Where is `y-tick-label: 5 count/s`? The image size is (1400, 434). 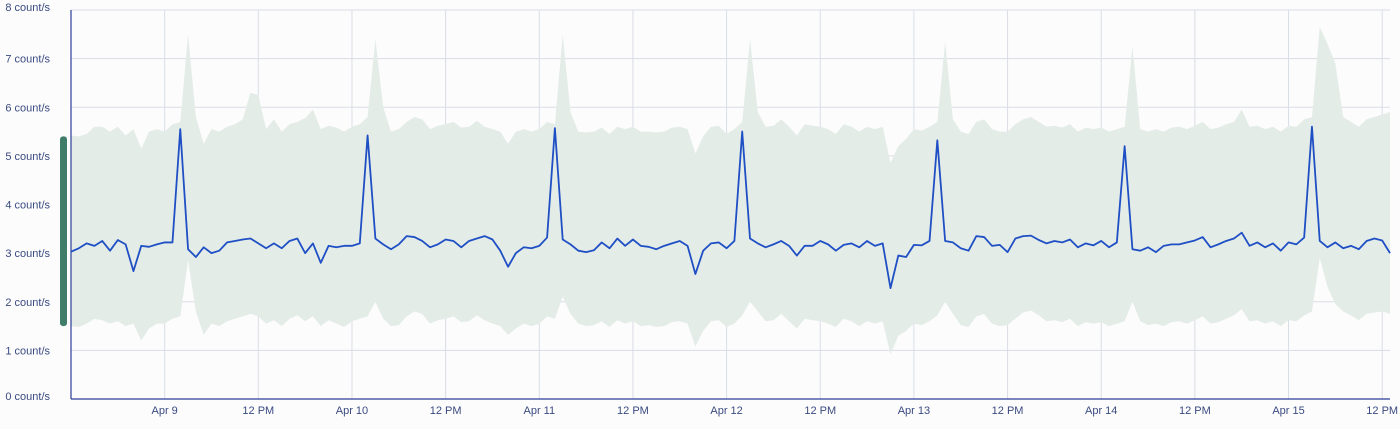 y-tick-label: 5 count/s is located at coordinates (27, 157).